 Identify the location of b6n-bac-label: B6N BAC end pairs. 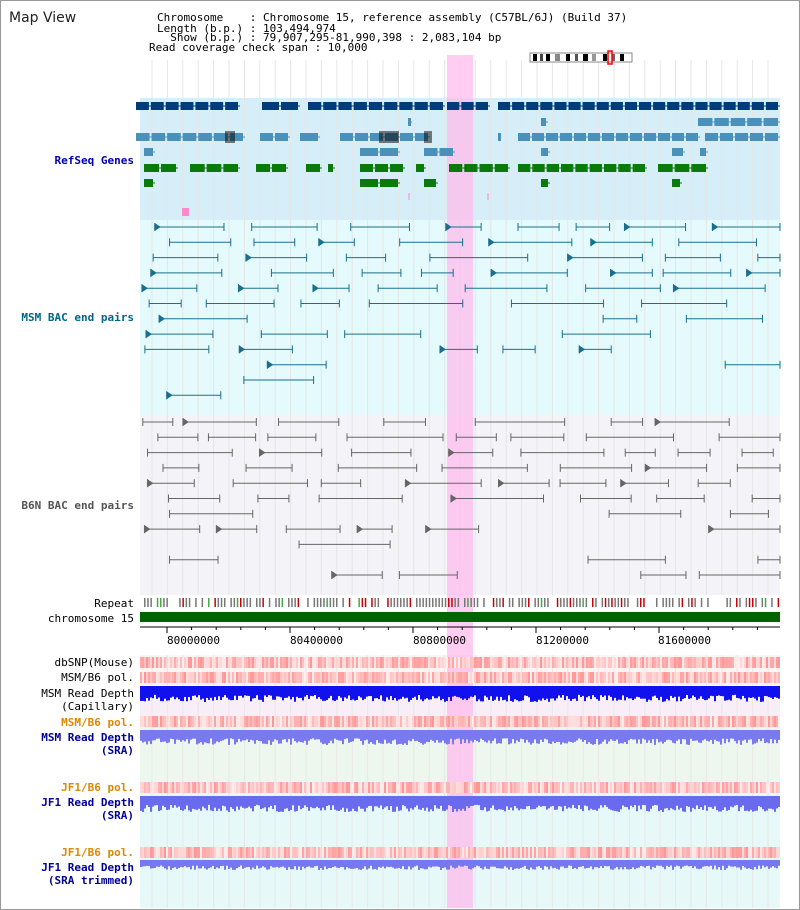
(77, 505).